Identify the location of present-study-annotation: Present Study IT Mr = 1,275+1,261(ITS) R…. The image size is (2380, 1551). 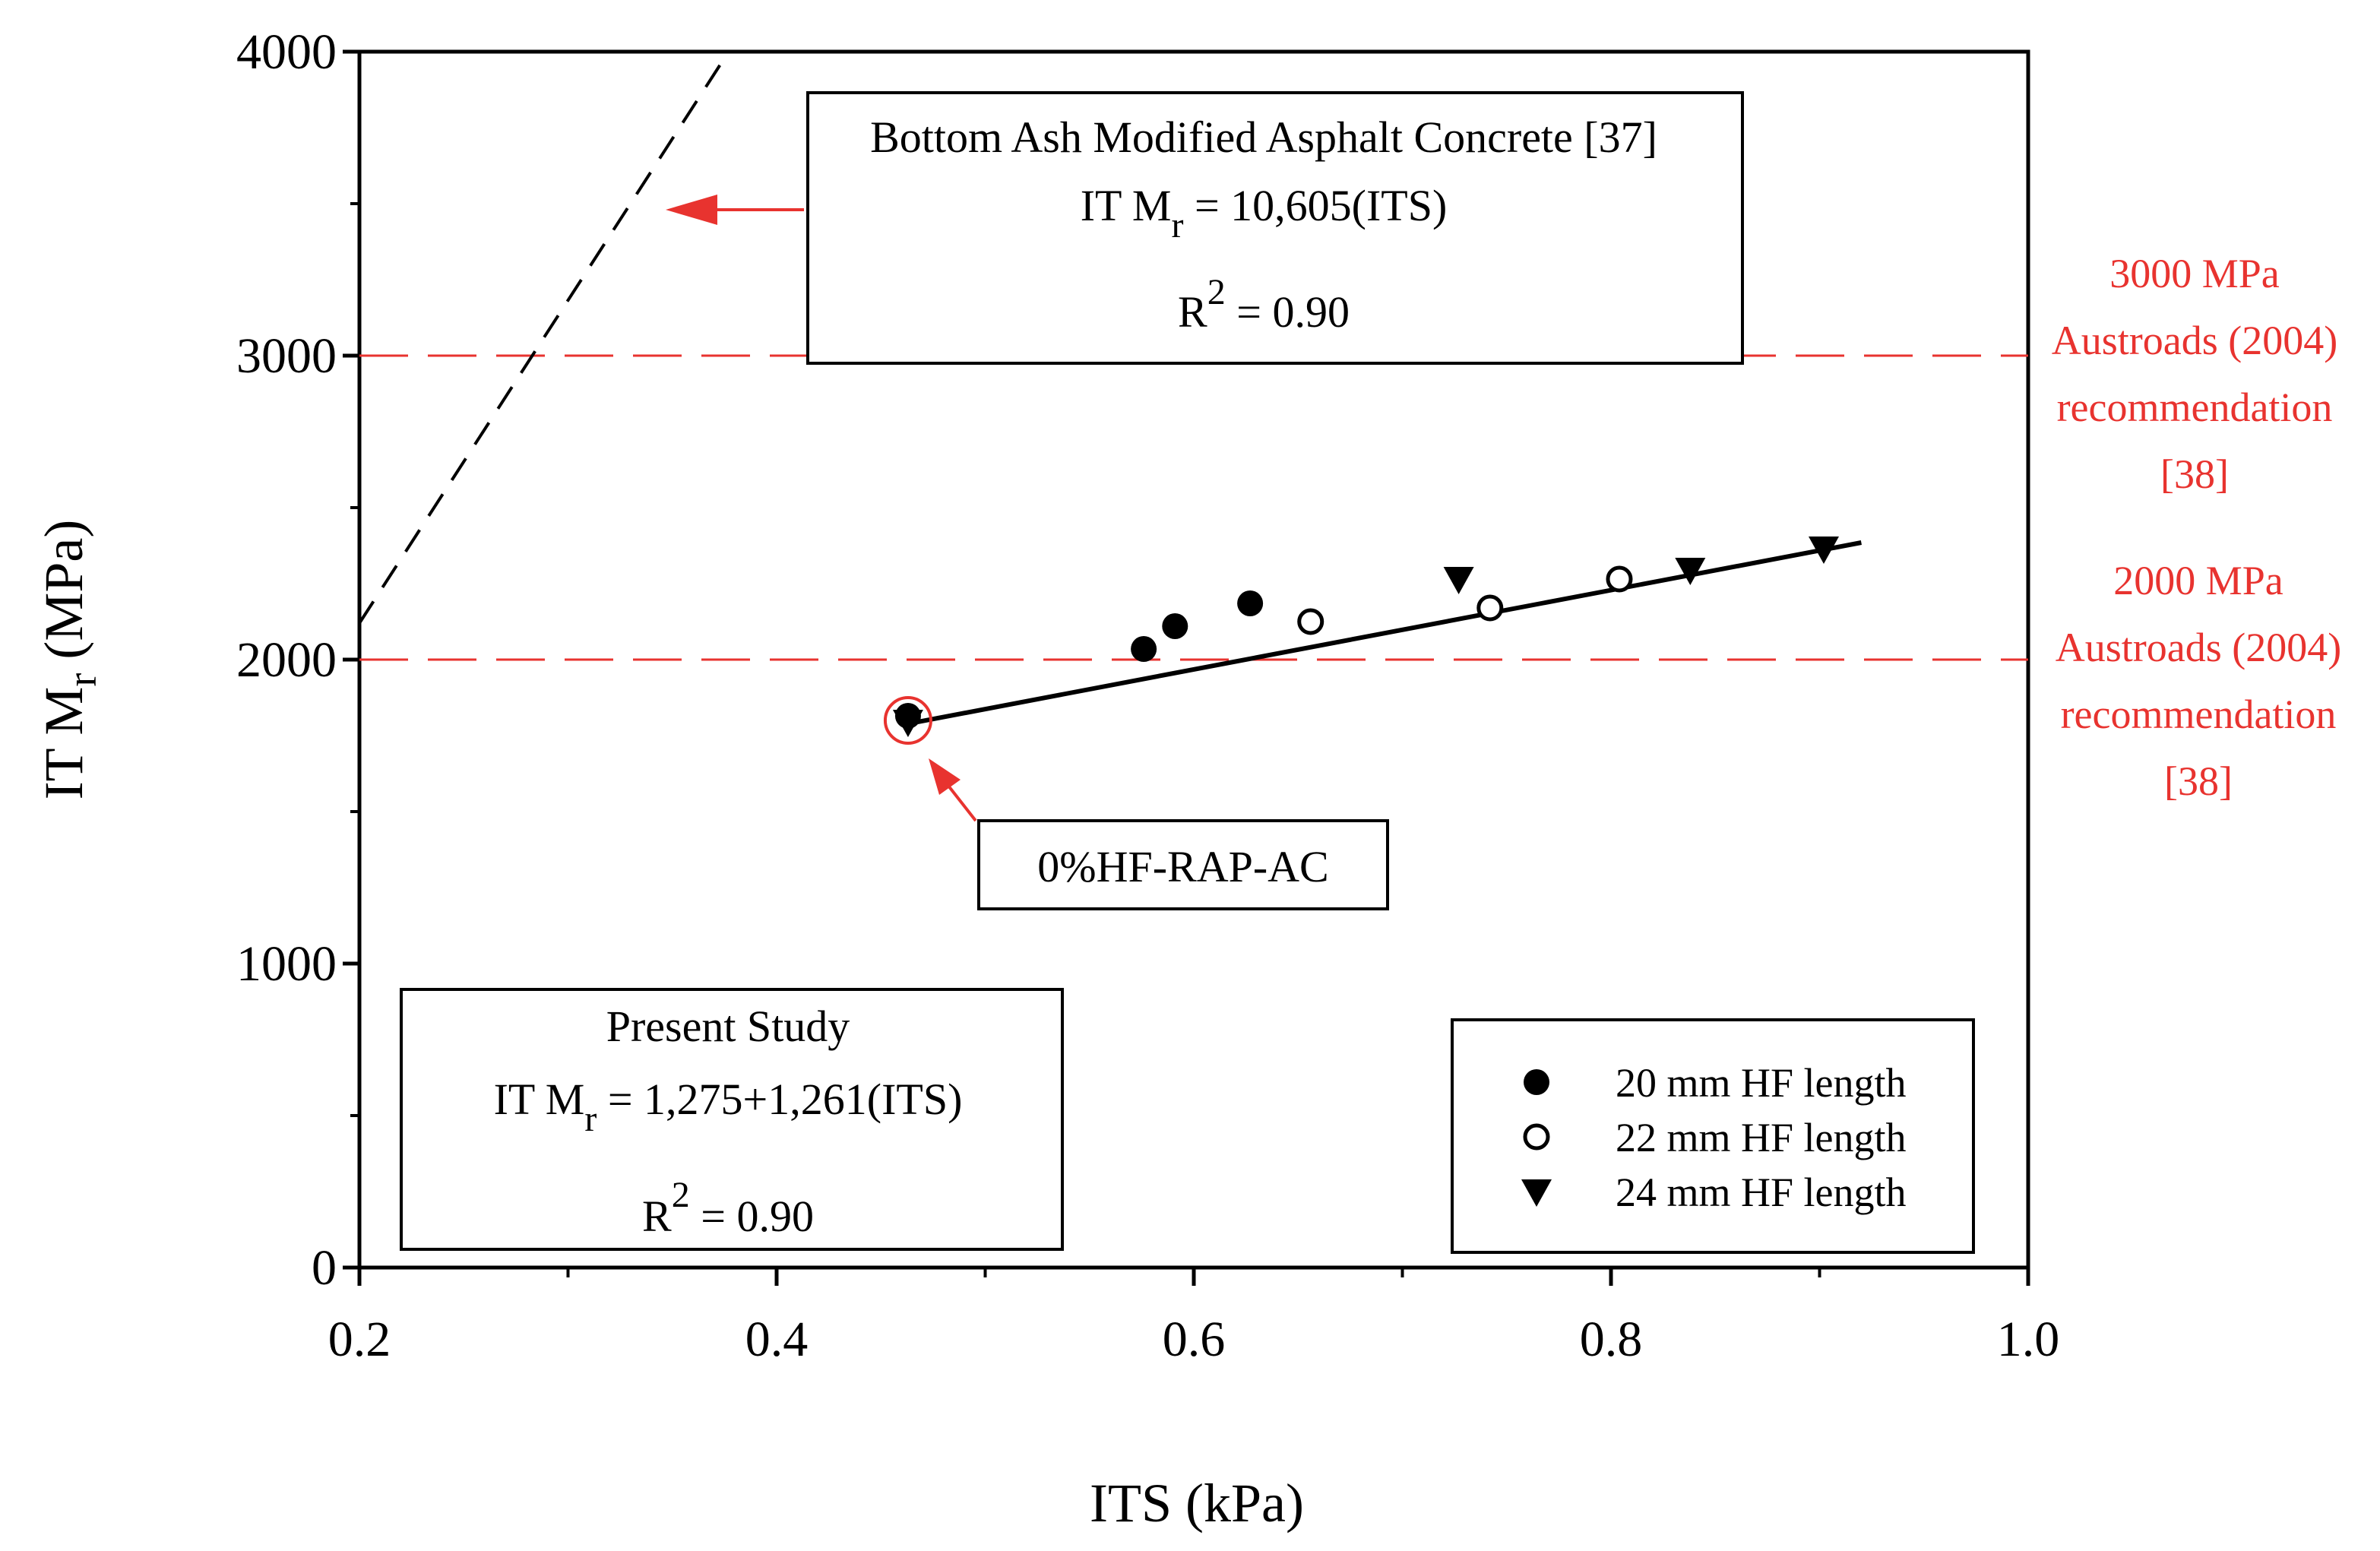
(732, 1119).